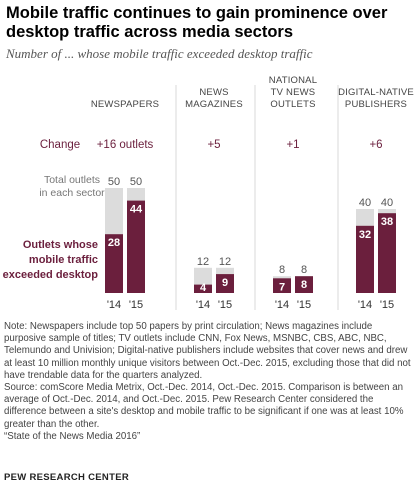  What do you see at coordinates (214, 104) in the screenshot?
I see `sector-header: MAGAZINES` at bounding box center [214, 104].